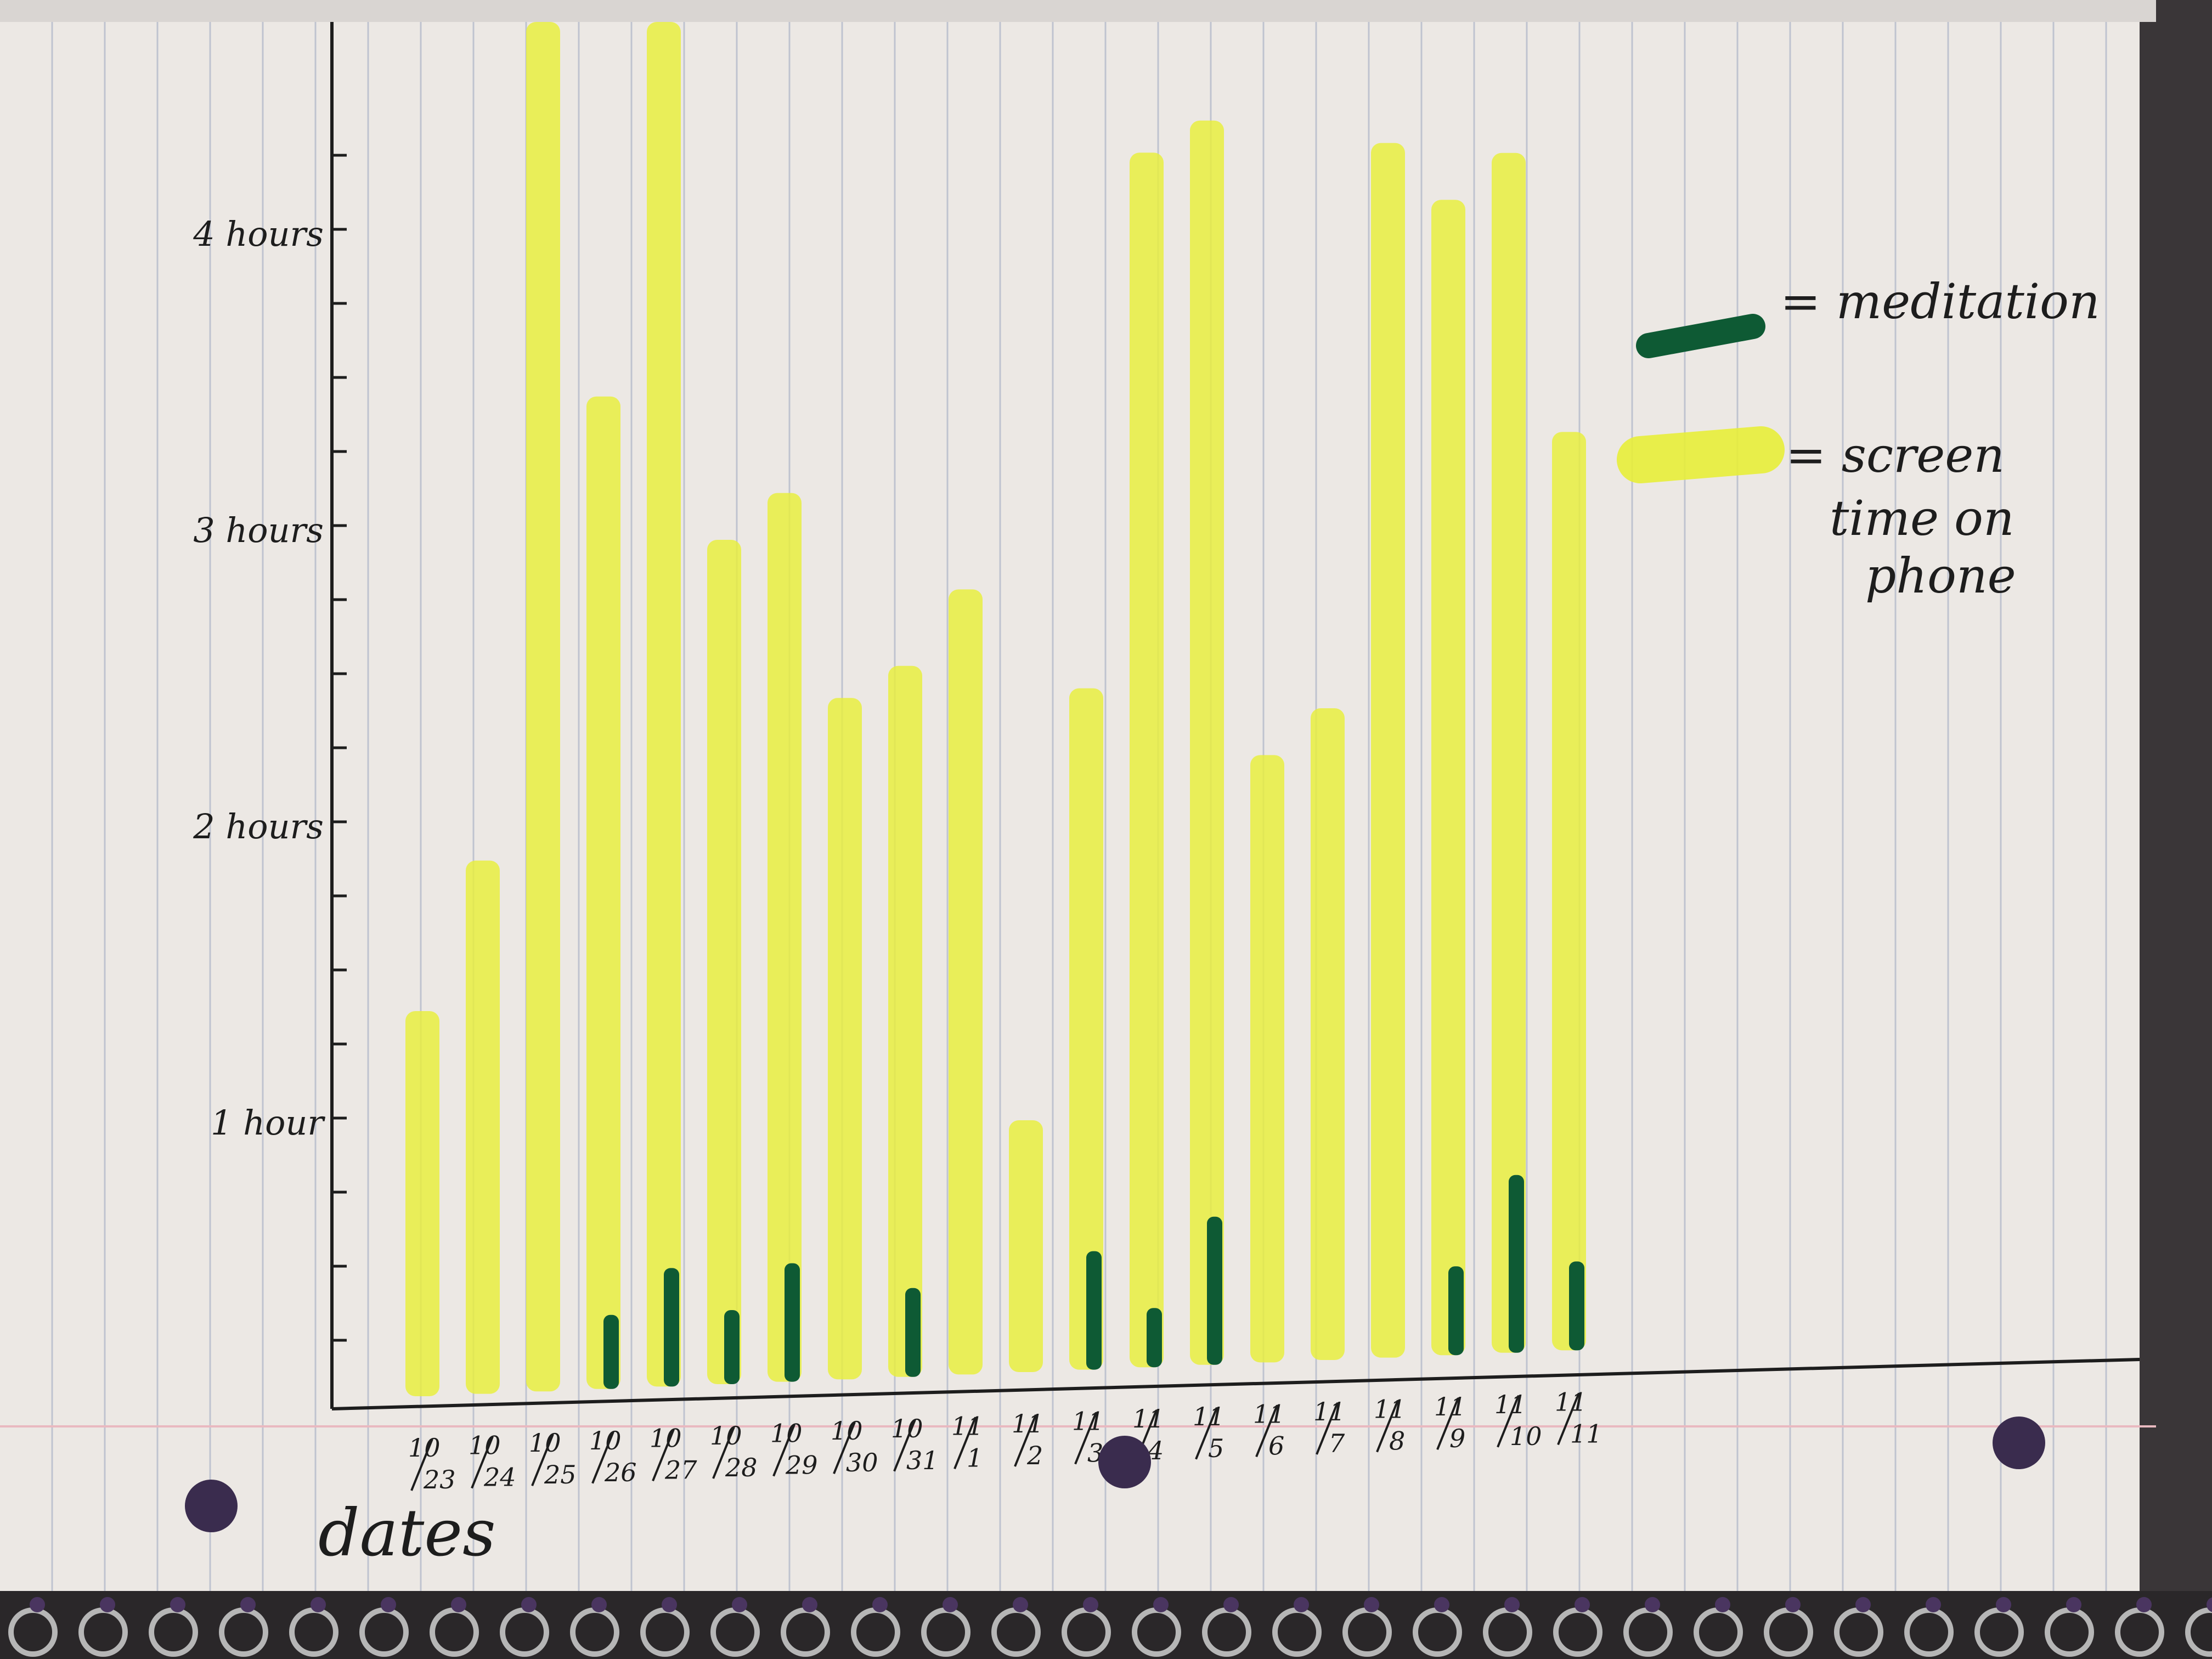 The width and height of the screenshot is (2212, 1659). What do you see at coordinates (1940, 576) in the screenshot?
I see `legend-label-screen-time-line3: phone` at bounding box center [1940, 576].